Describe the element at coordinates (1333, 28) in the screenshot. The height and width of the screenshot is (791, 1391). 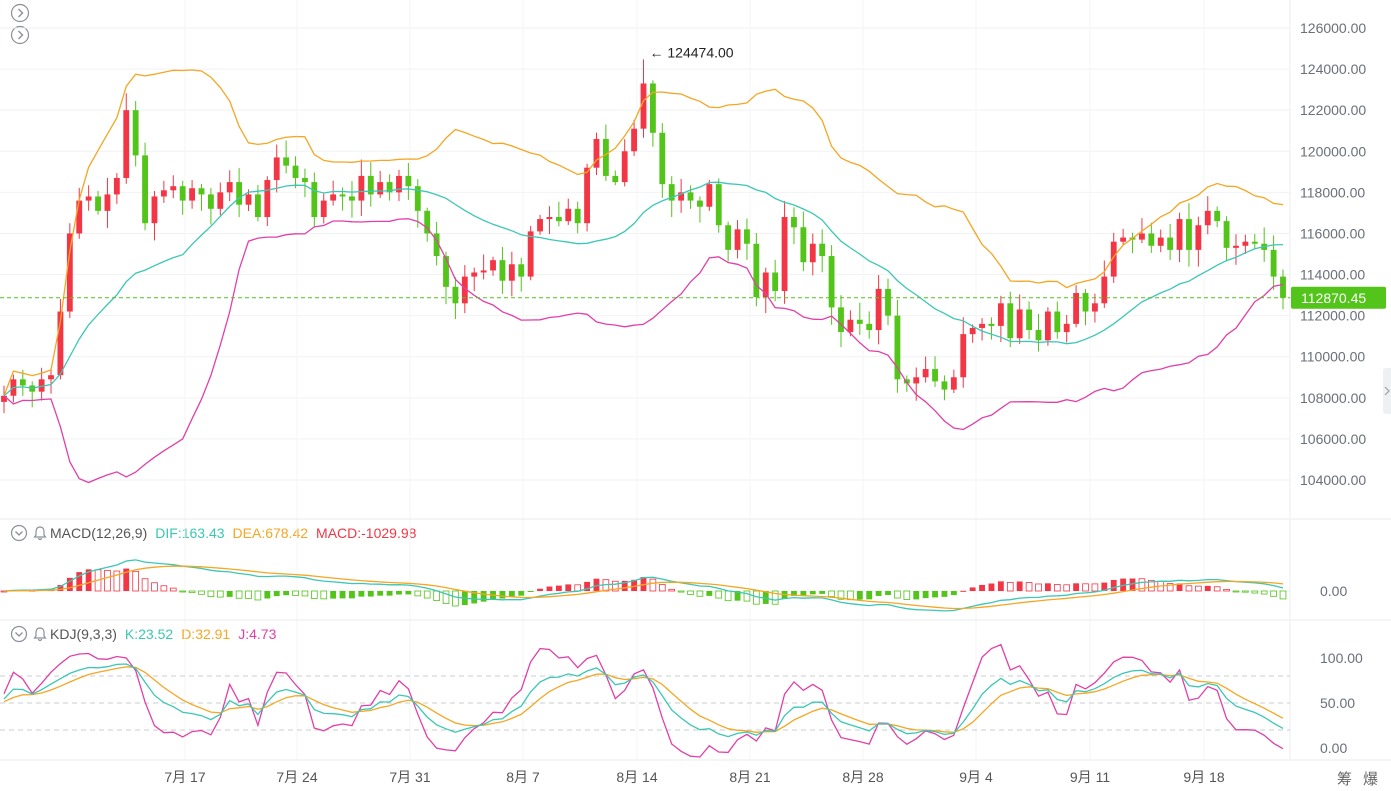
I see `price-tick-label: 126000.00` at that location.